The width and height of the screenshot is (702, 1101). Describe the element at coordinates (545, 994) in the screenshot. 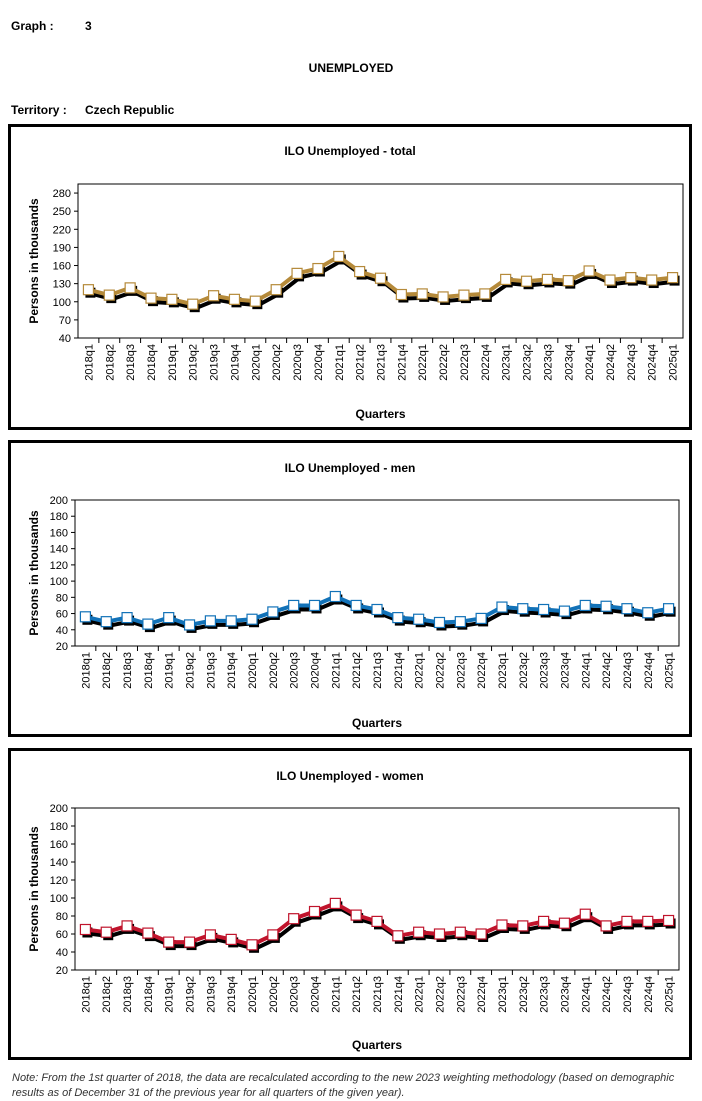

I see `x-tick-label: 2023q3` at that location.